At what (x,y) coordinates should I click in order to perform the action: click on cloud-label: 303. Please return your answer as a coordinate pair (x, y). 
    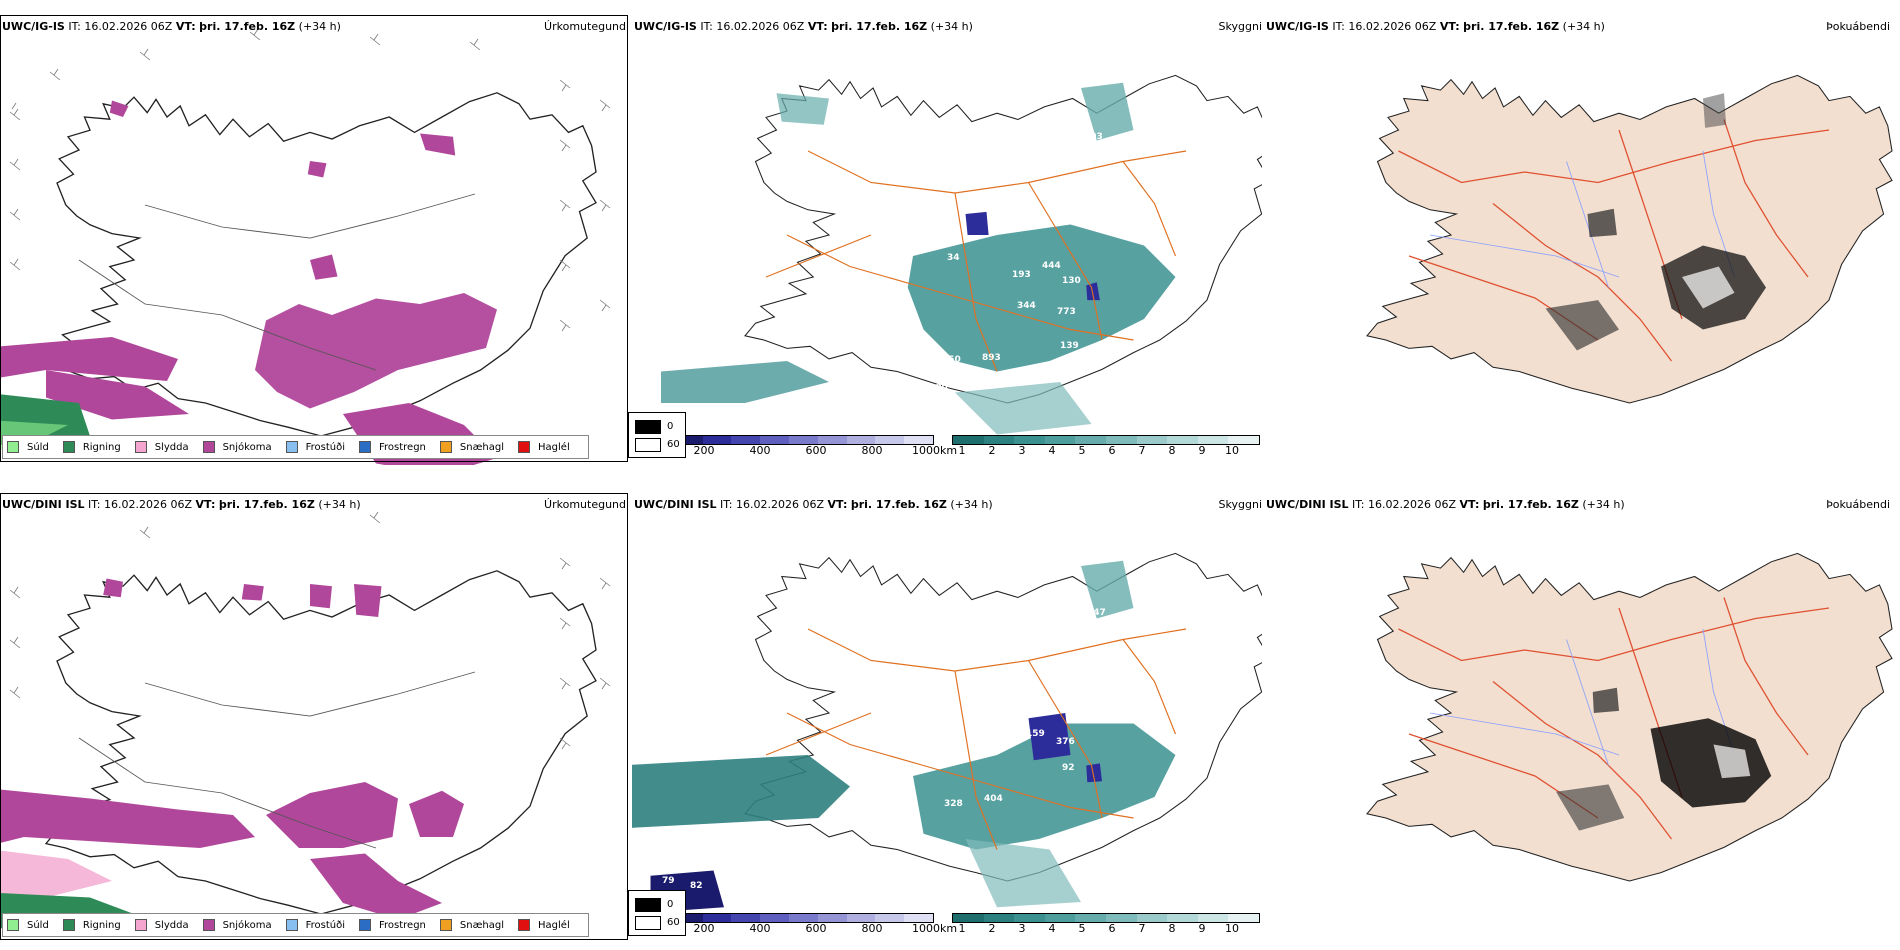
    Looking at the image, I should click on (1093, 137).